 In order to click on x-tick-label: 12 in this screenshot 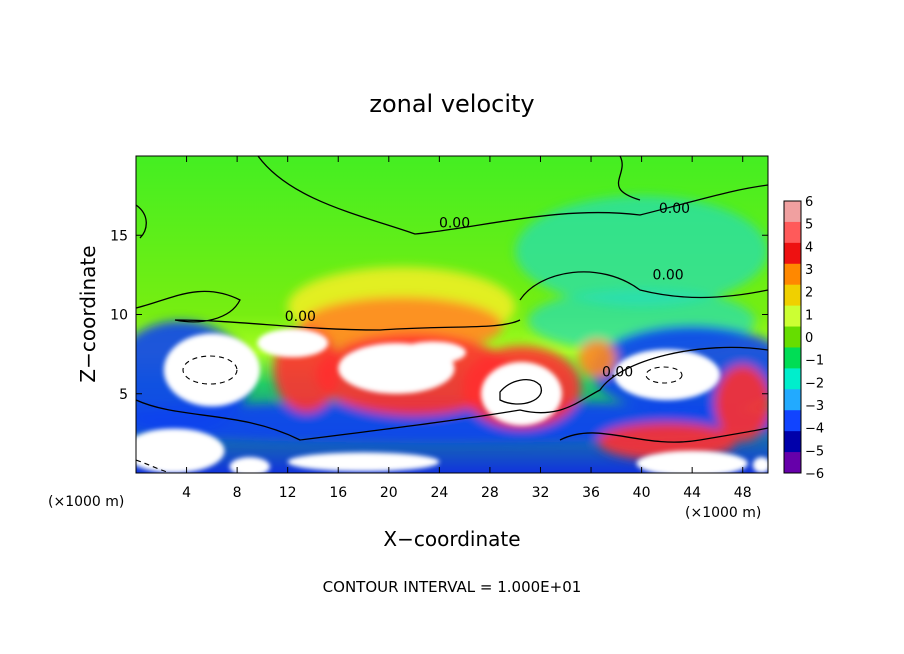, I will do `click(288, 493)`.